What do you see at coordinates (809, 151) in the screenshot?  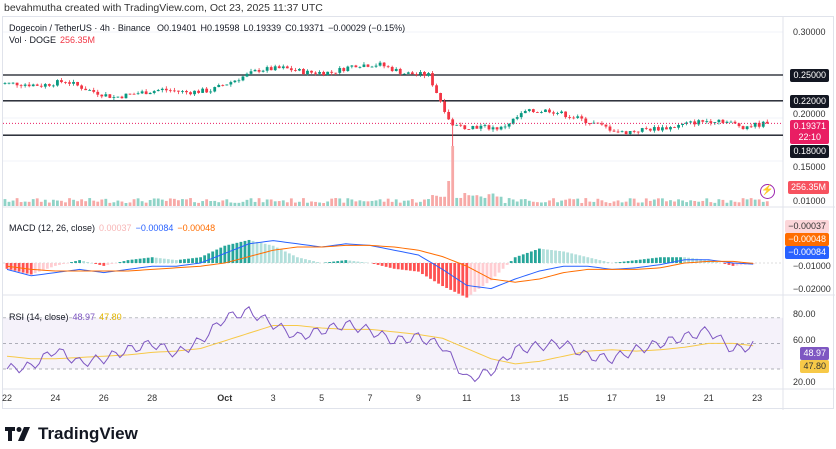 I see `level-tag: 0.18000` at bounding box center [809, 151].